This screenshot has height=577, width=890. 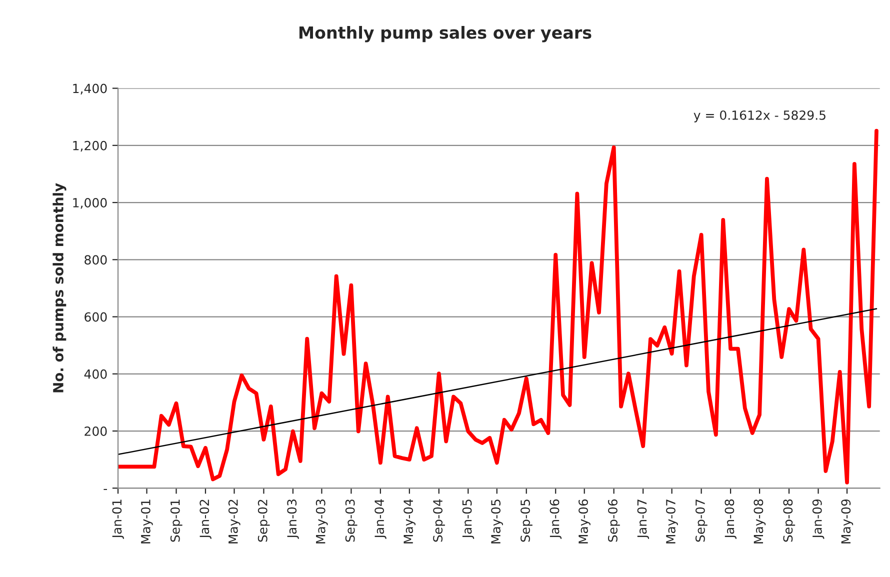 What do you see at coordinates (380, 519) in the screenshot?
I see `x-tick-label: Jan-04` at bounding box center [380, 519].